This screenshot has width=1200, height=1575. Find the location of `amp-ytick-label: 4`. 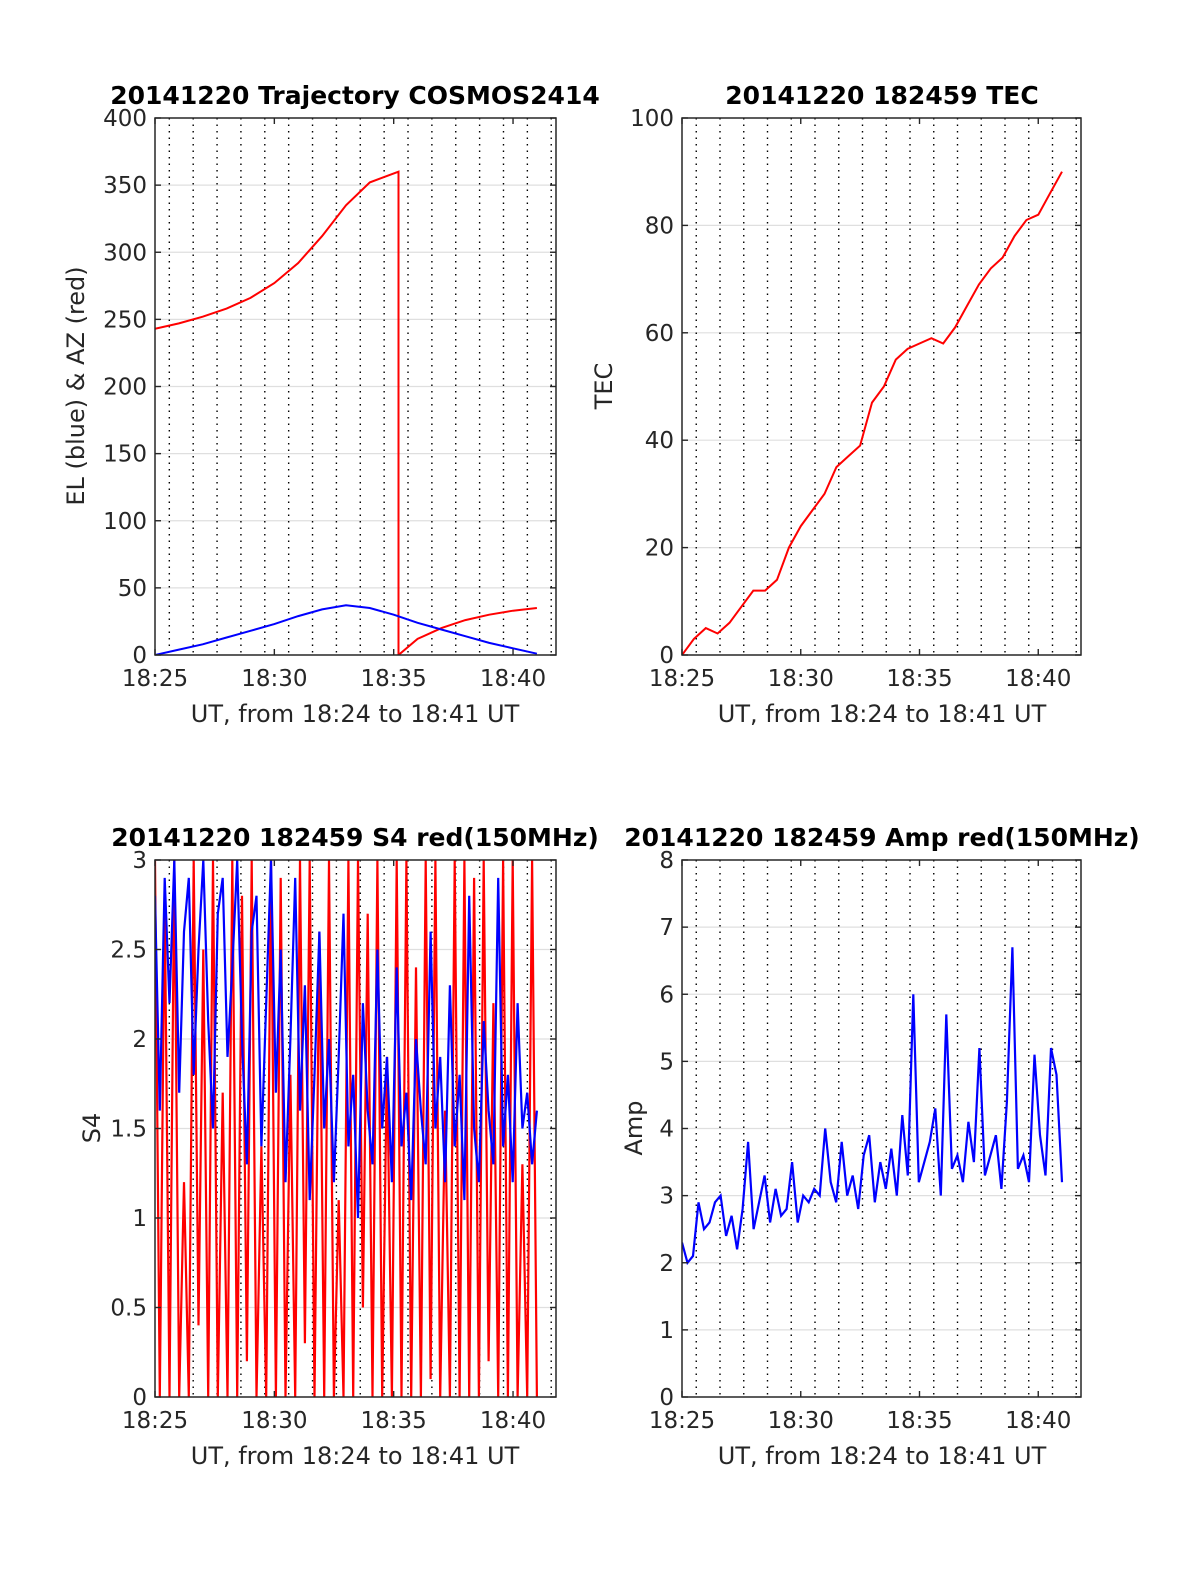

amp-ytick-label: 4 is located at coordinates (666, 1130).